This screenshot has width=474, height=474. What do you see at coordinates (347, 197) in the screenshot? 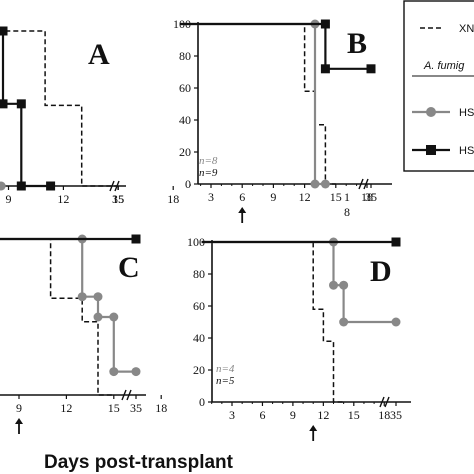
I see `x-tick-label-extra: 1` at bounding box center [347, 197].